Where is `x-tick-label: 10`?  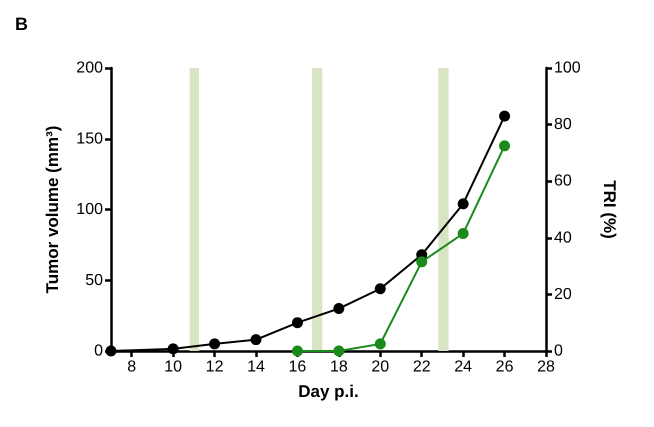 x-tick-label: 10 is located at coordinates (173, 367).